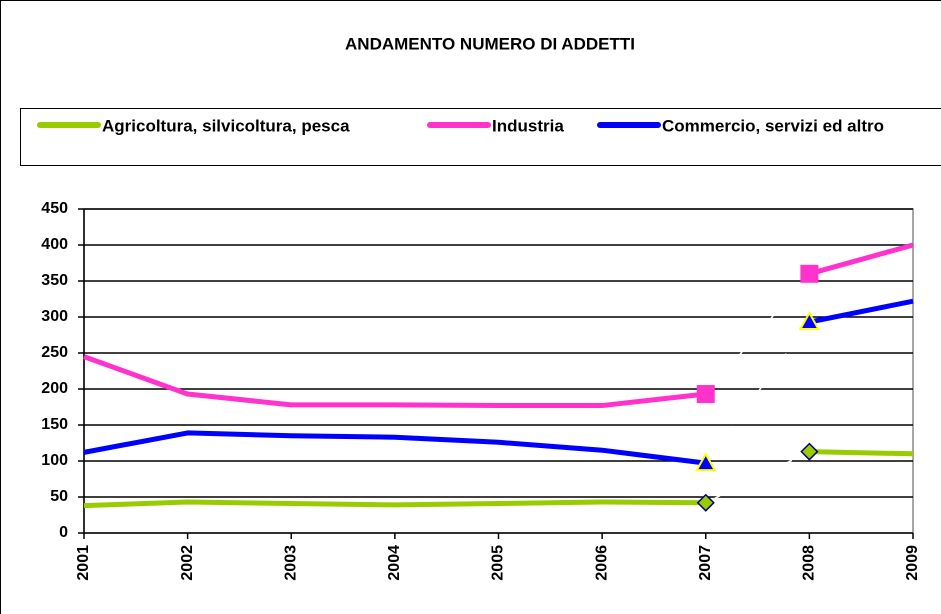  Describe the element at coordinates (54, 424) in the screenshot. I see `y-tick-label: 150` at that location.